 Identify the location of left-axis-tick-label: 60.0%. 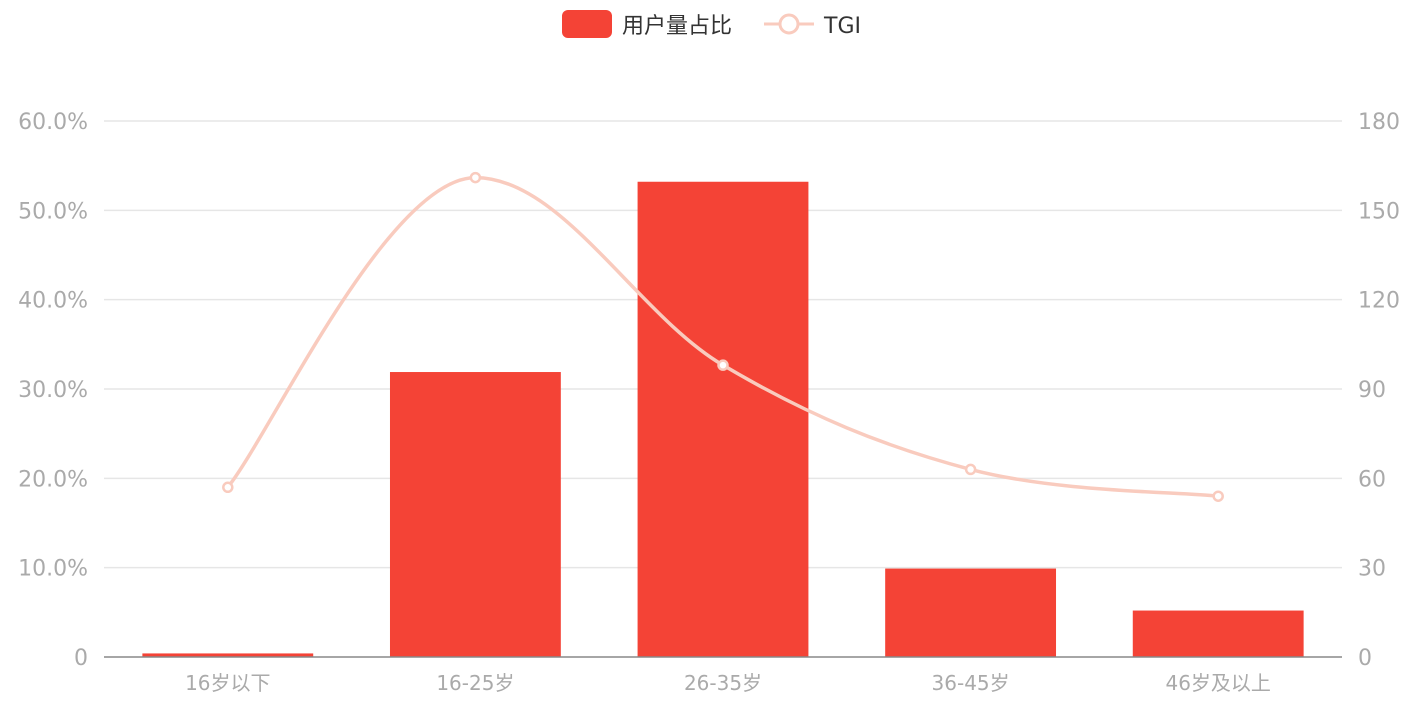
(53, 122).